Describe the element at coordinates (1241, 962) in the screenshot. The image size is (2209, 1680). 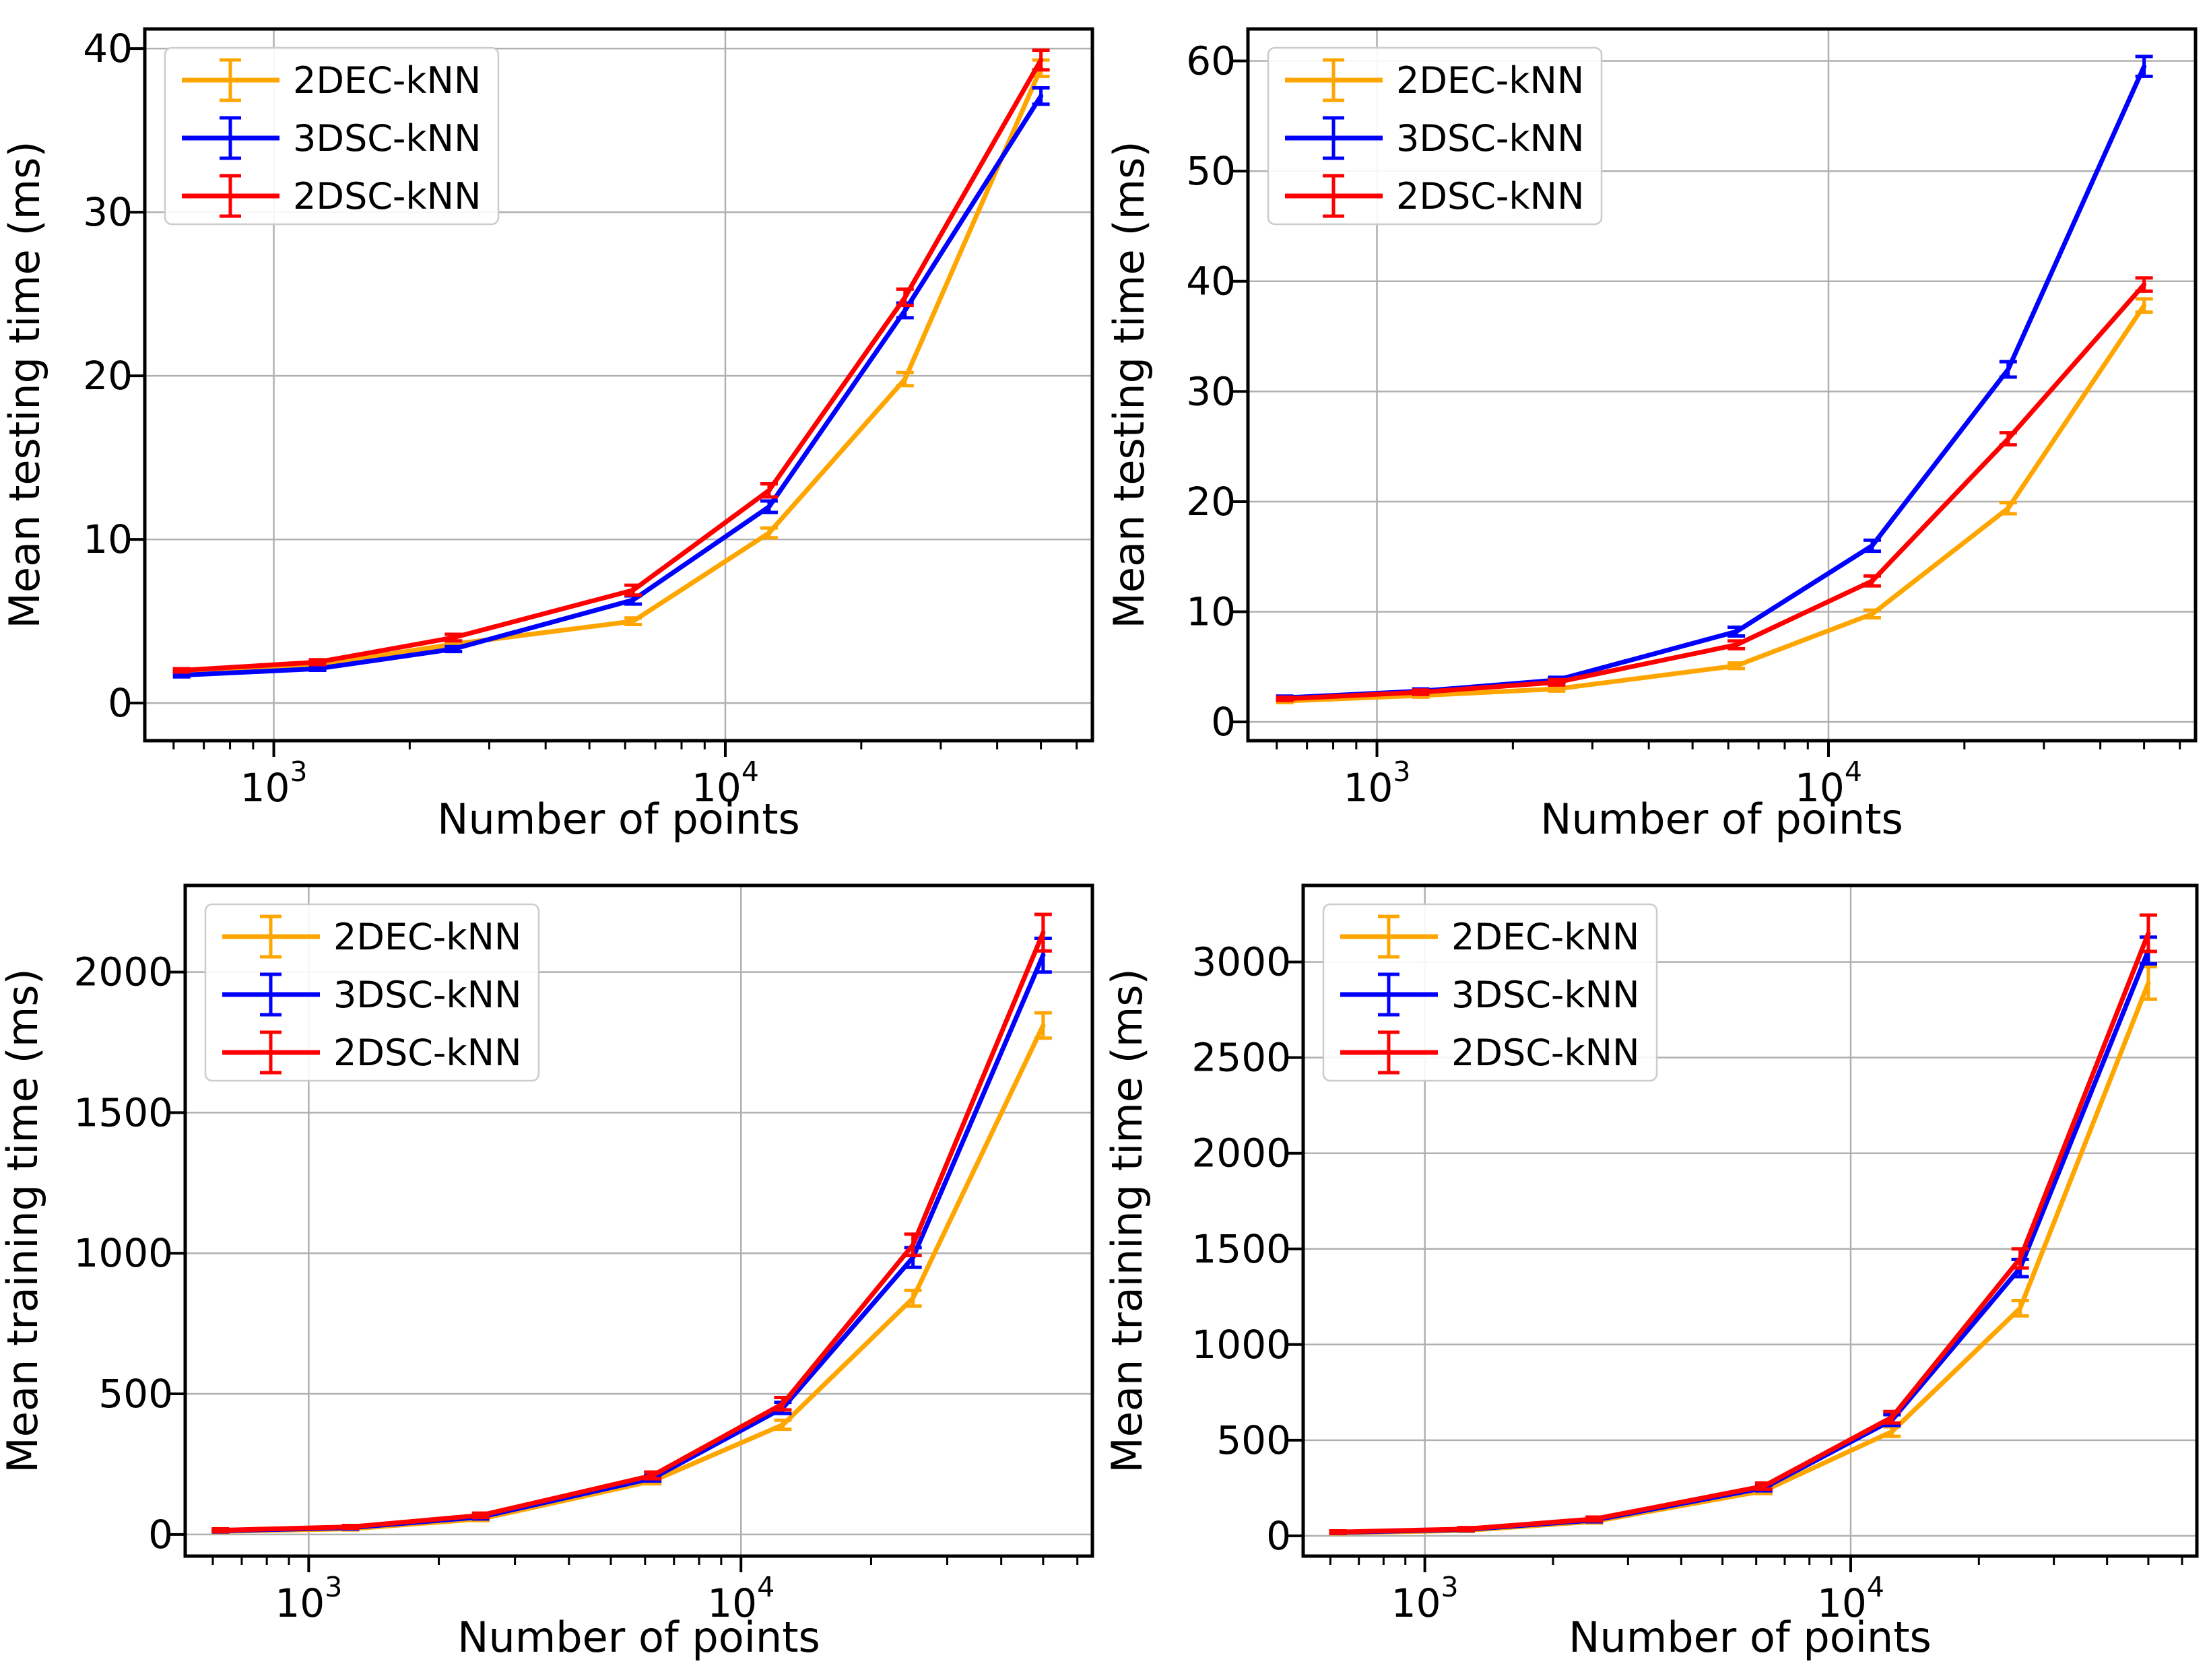
I see `y-tick-label: 3000` at that location.